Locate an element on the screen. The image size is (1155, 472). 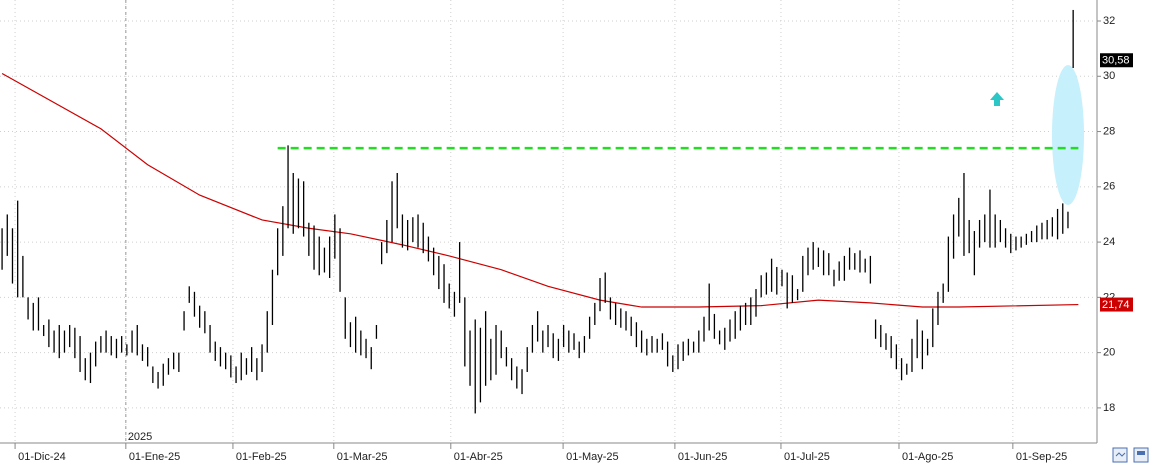
y-tick-label: 20 is located at coordinates (1109, 353).